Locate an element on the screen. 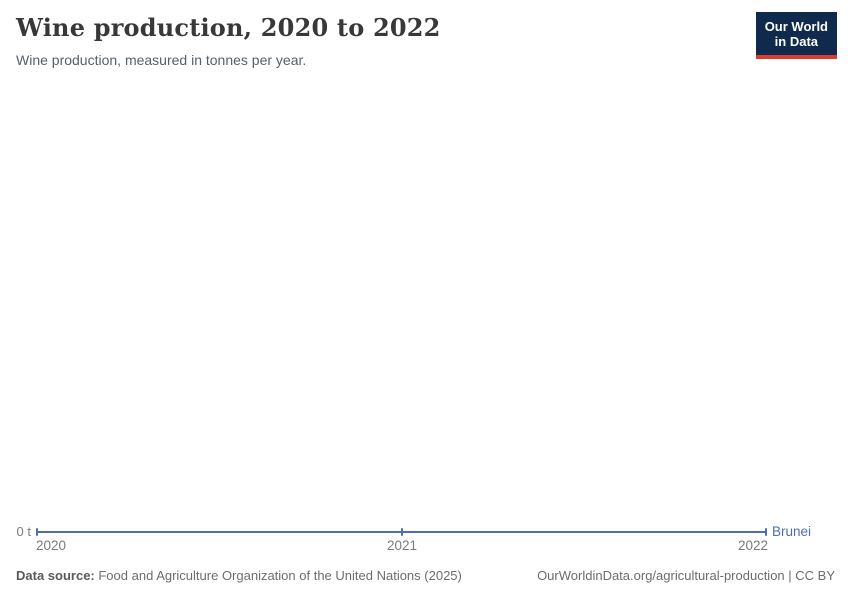 The height and width of the screenshot is (600, 850). owid-logo: Our World in Data is located at coordinates (796, 35).